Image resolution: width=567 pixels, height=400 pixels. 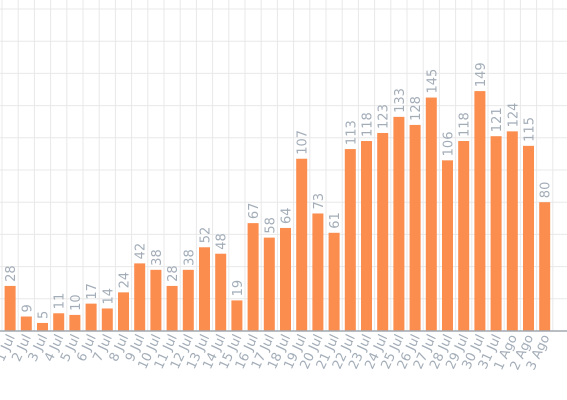 What do you see at coordinates (108, 296) in the screenshot?
I see `value-label: 14` at bounding box center [108, 296].